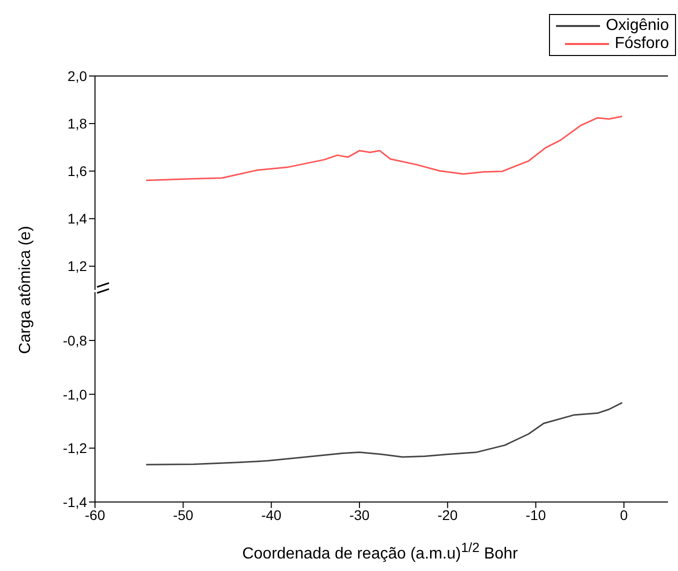 The image size is (678, 571). I want to click on y-tick-label: 2,0, so click(78, 76).